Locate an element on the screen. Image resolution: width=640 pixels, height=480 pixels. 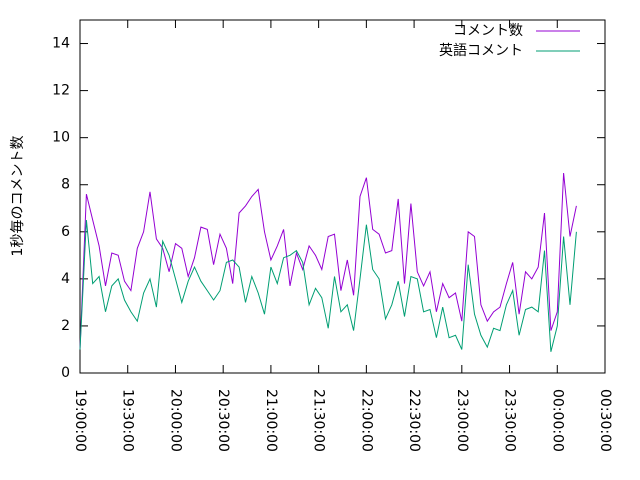
y-tick-label: 2 is located at coordinates (65, 326).